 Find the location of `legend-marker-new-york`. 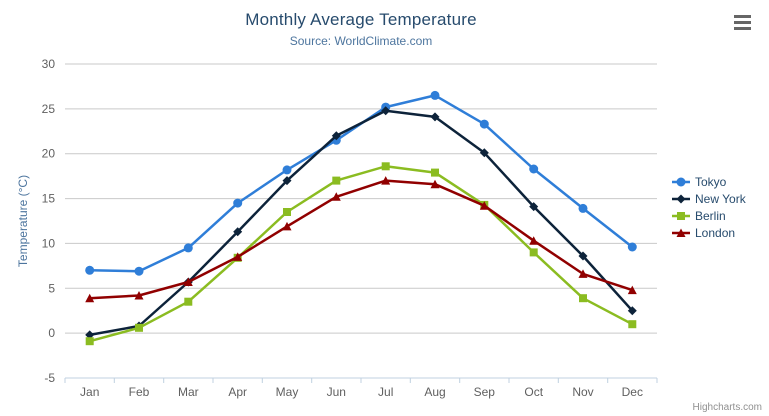

legend-marker-new-york is located at coordinates (681, 199).